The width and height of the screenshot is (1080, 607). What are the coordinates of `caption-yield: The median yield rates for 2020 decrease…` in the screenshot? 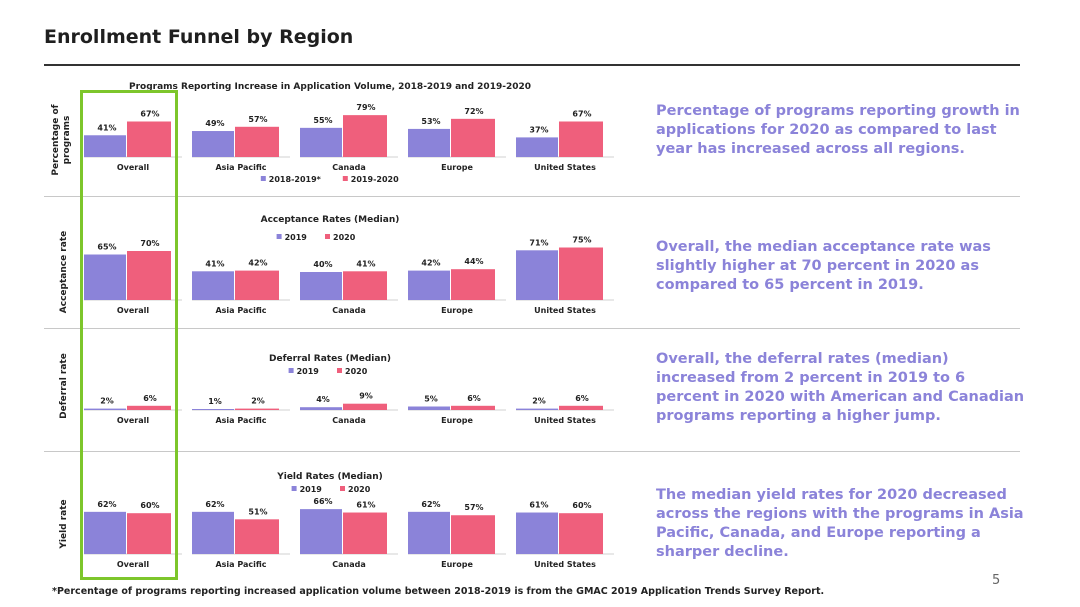 It's located at (840, 523).